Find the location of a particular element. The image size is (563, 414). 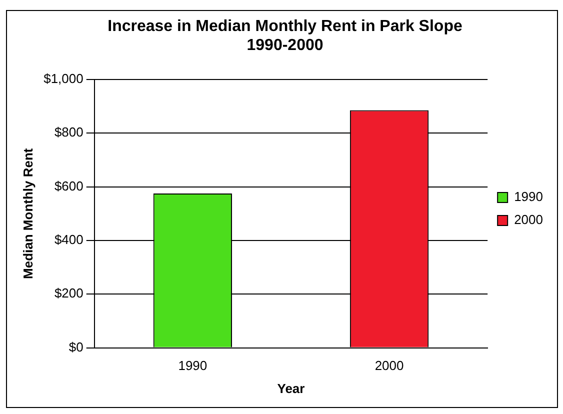

legend-label: 2000 is located at coordinates (528, 220).